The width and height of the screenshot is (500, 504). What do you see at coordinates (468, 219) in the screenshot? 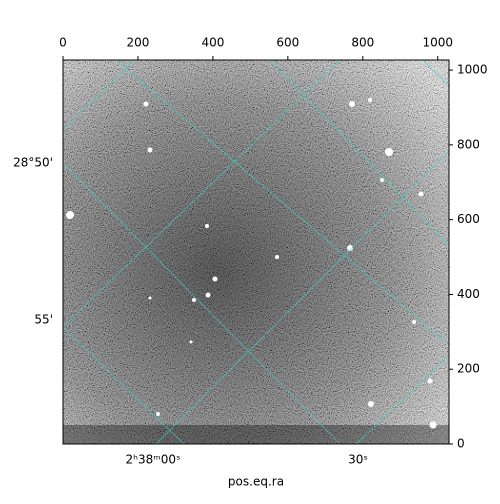
I see `y-tick-label: 600` at bounding box center [468, 219].